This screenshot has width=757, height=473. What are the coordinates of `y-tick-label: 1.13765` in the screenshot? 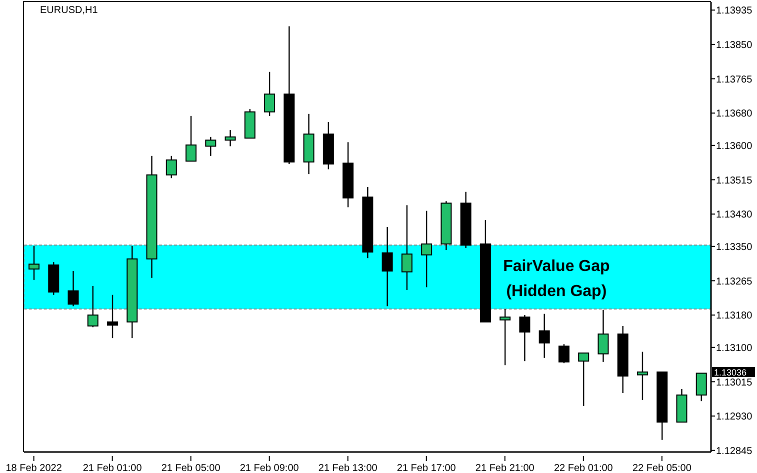 It's located at (734, 80).